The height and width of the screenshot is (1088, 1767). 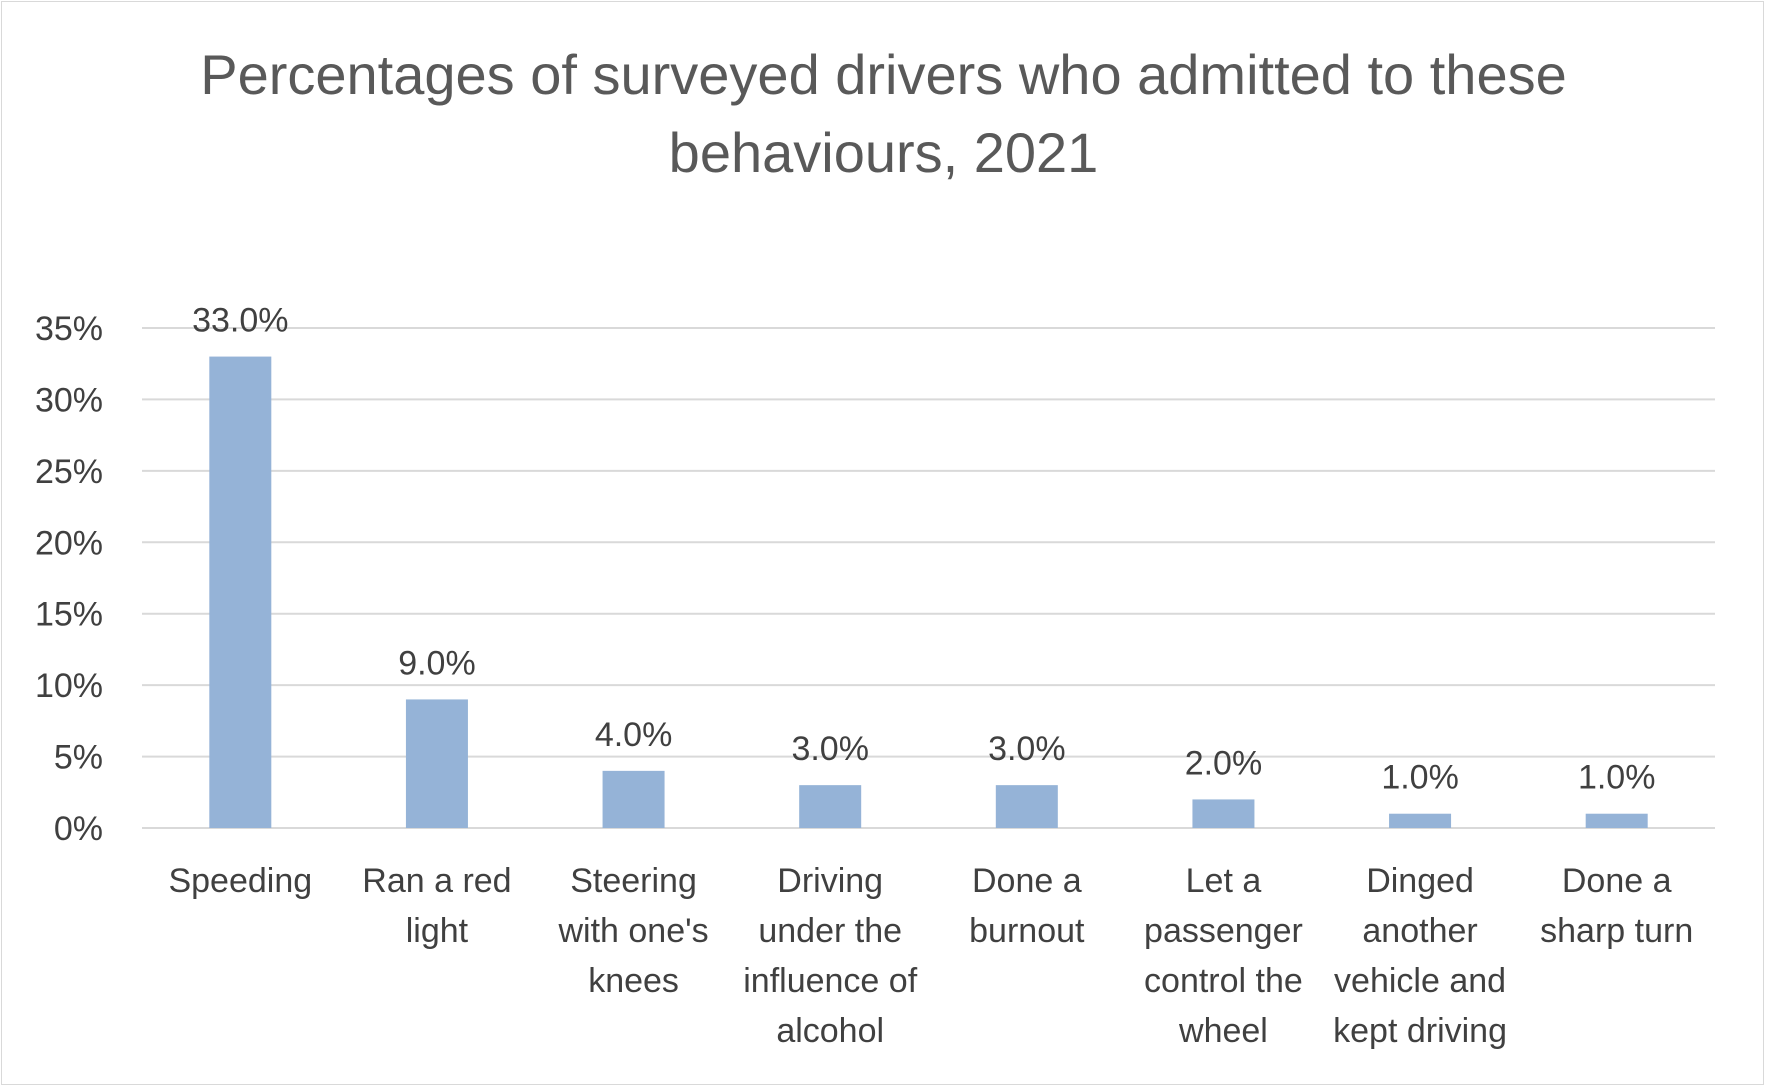 I want to click on x-tick-label-line: influence of, so click(x=830, y=981).